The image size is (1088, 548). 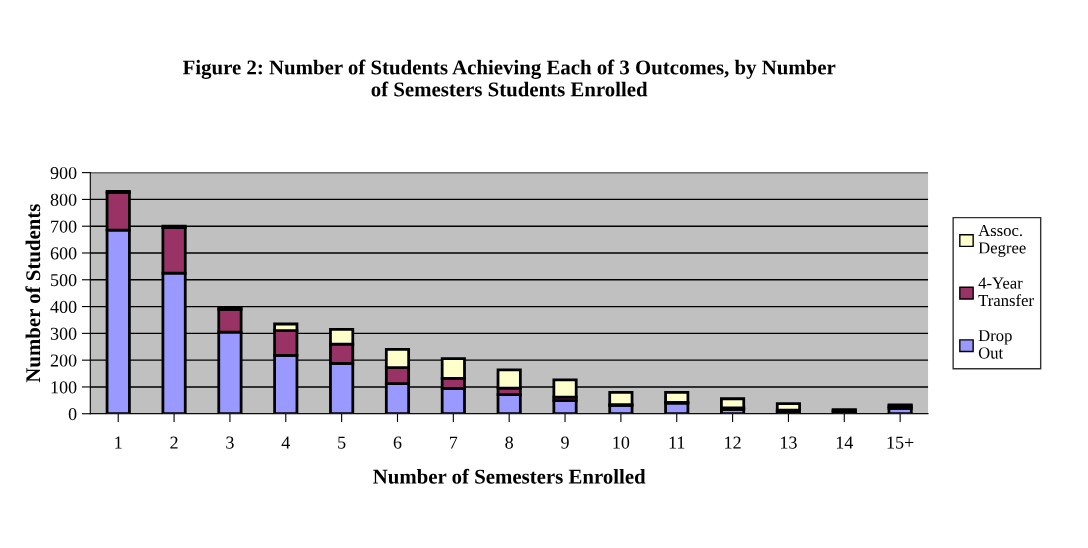 I want to click on y-tick-label: 600, so click(x=63, y=253).